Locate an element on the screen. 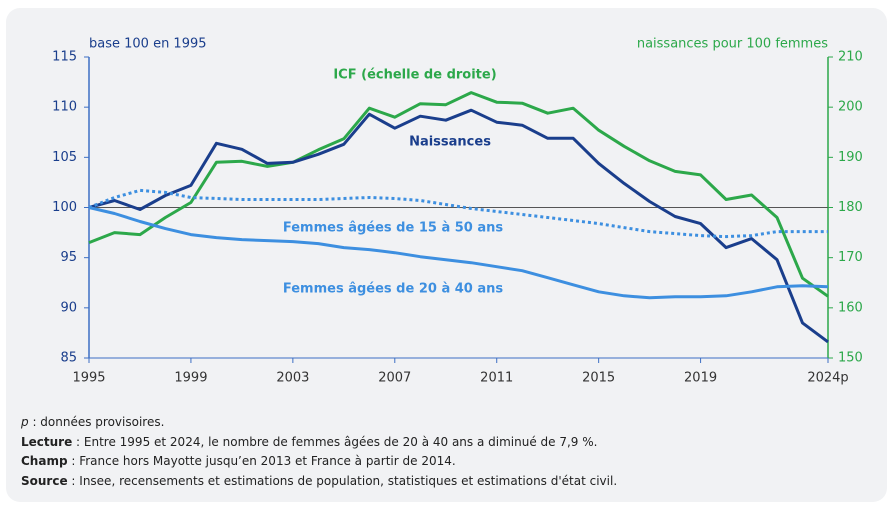 This screenshot has height=507, width=893. note-label: p is located at coordinates (25, 422).